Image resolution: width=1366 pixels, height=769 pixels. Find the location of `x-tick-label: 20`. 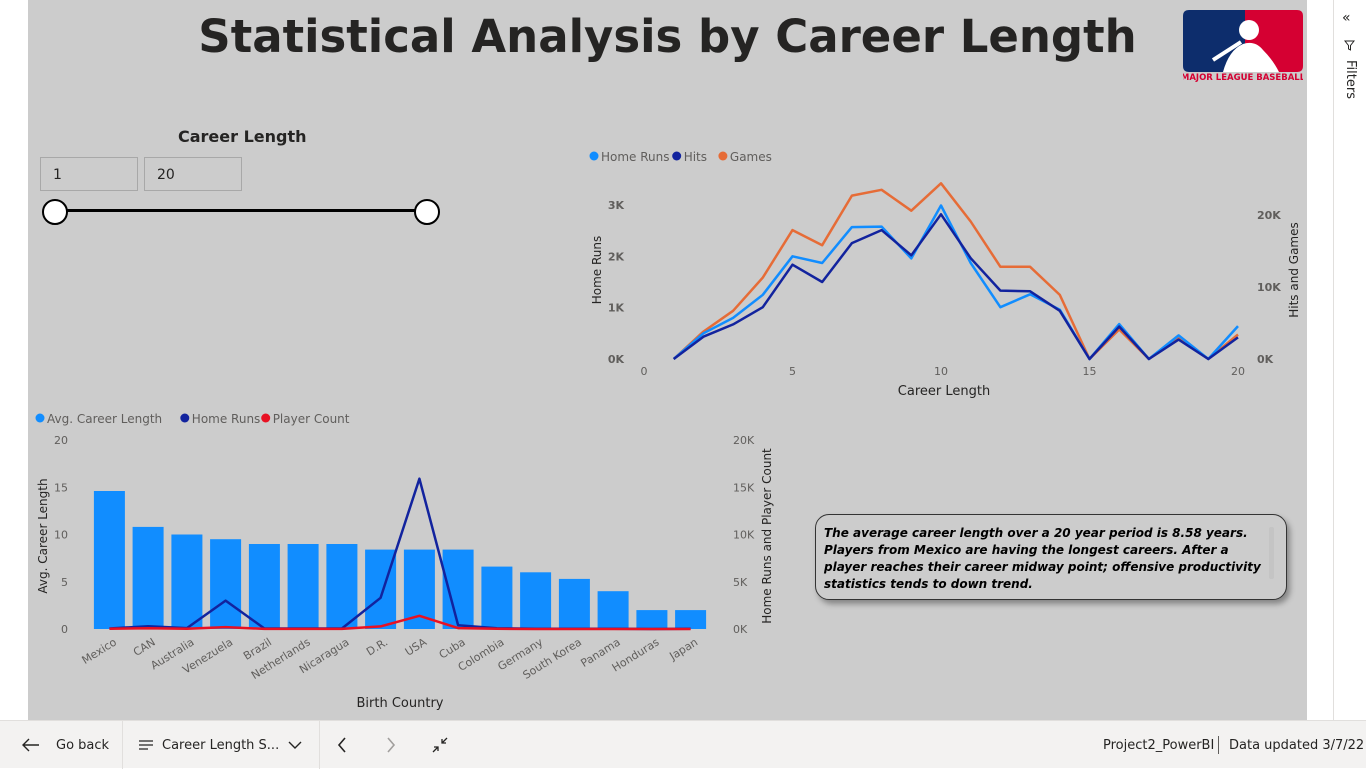

x-tick-label: 20 is located at coordinates (1238, 371).